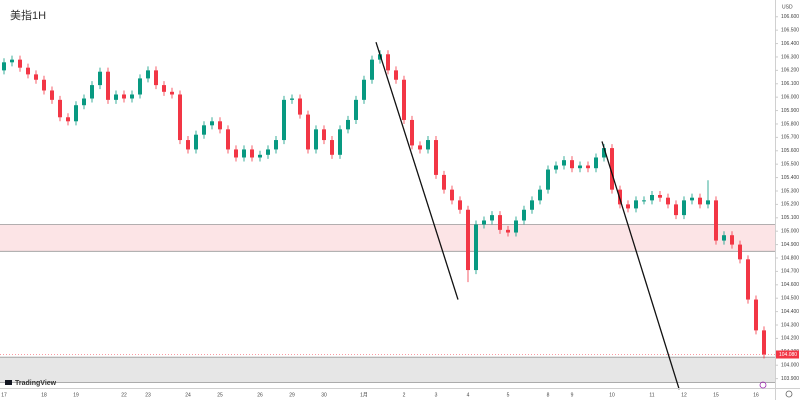 This screenshot has height=400, width=800. Describe the element at coordinates (640, 265) in the screenshot. I see `trend-line` at that location.